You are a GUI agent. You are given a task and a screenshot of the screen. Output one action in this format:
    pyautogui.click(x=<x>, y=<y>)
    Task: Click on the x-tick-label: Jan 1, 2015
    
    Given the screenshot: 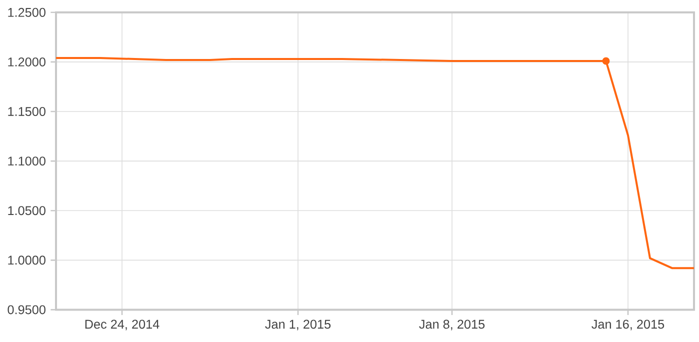 What is the action you would take?
    pyautogui.click(x=298, y=325)
    